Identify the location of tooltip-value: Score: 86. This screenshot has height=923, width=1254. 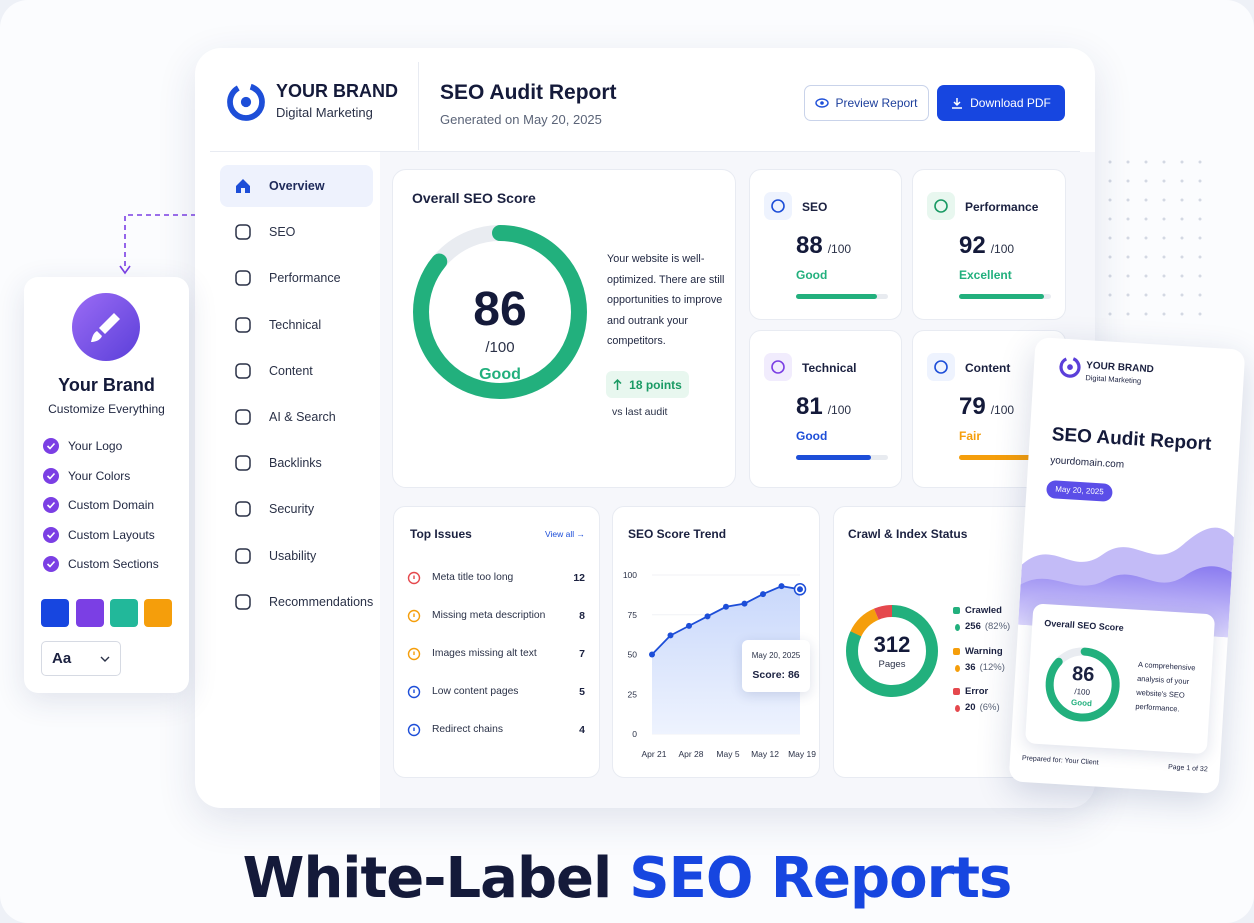
(776, 675).